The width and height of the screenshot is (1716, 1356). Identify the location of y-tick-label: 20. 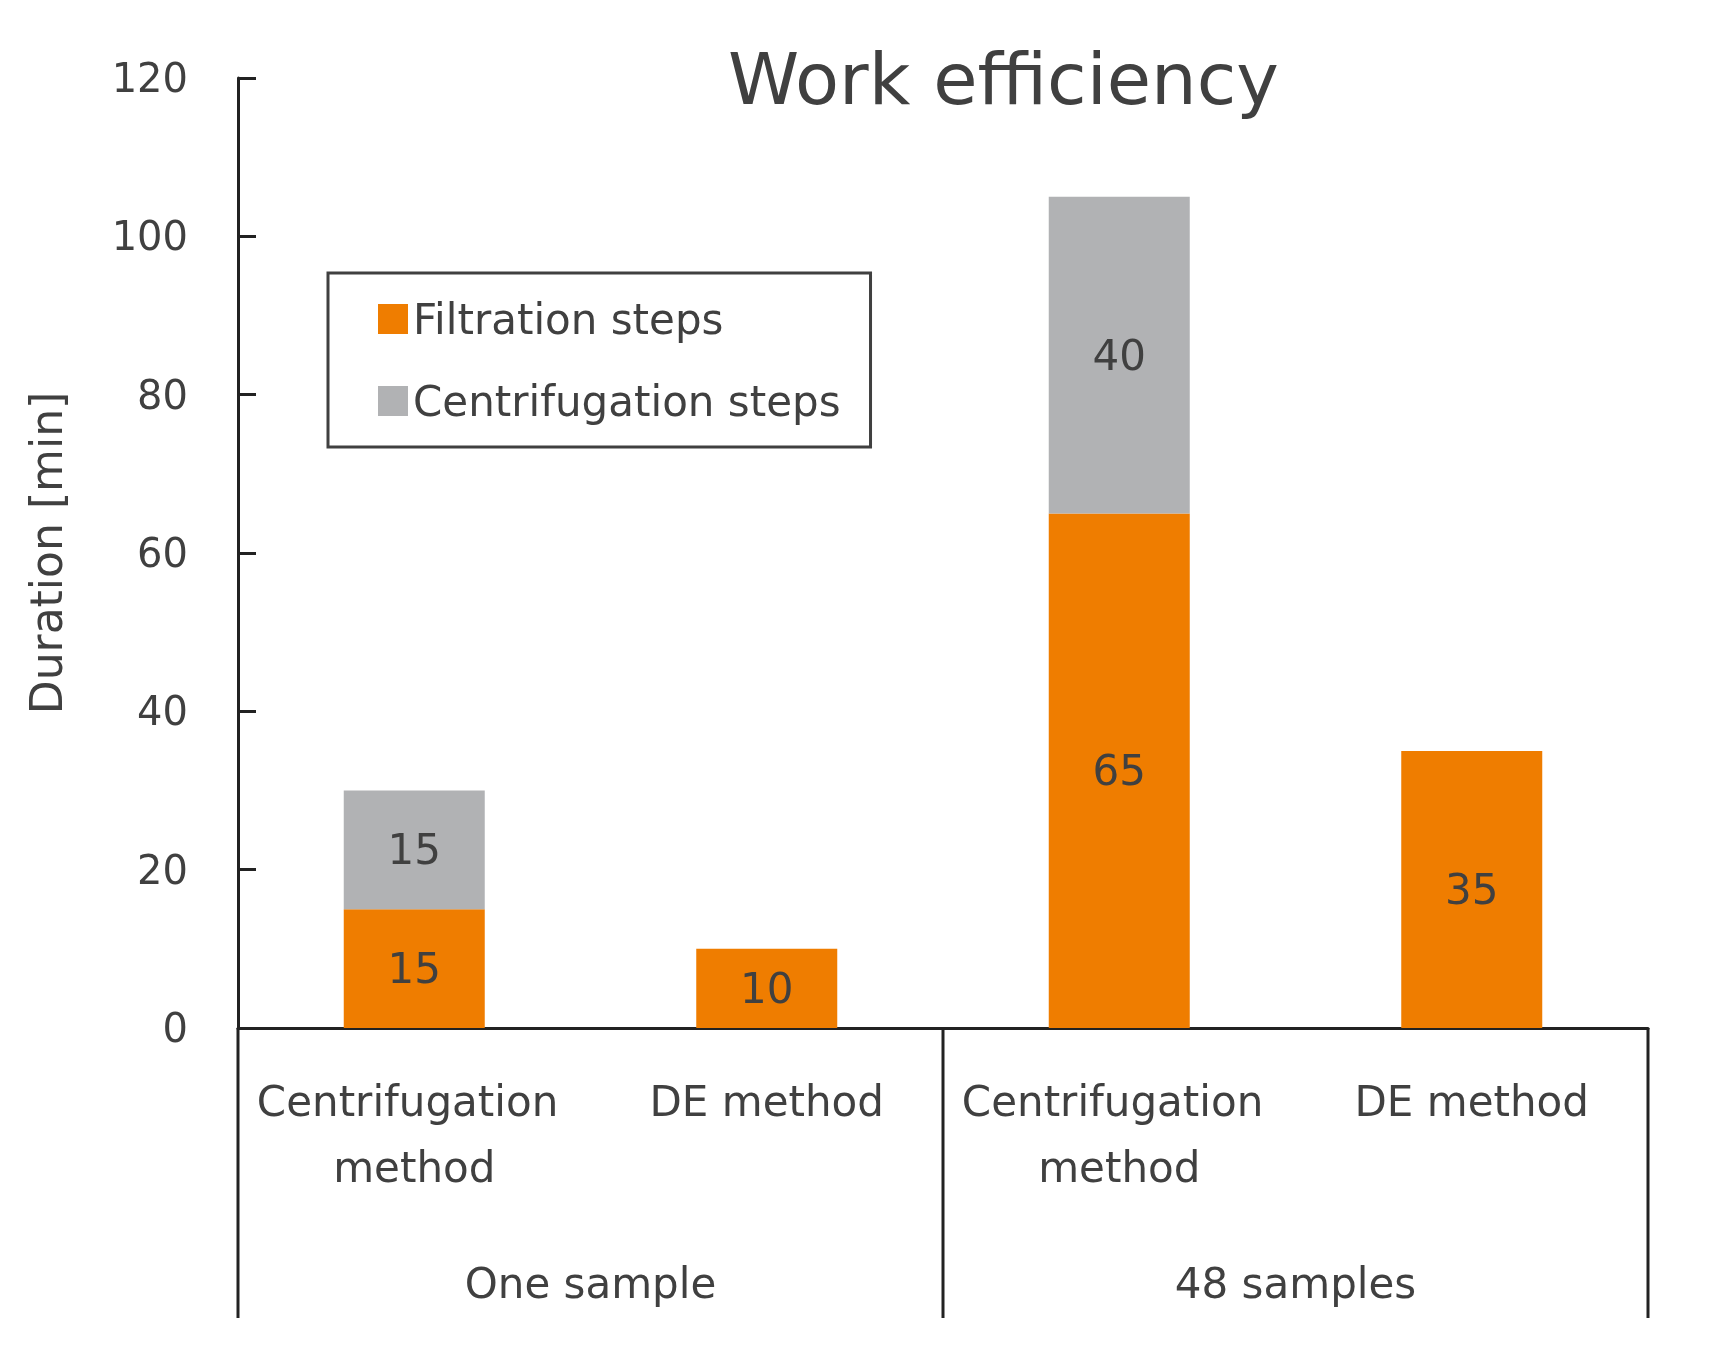
(162, 869).